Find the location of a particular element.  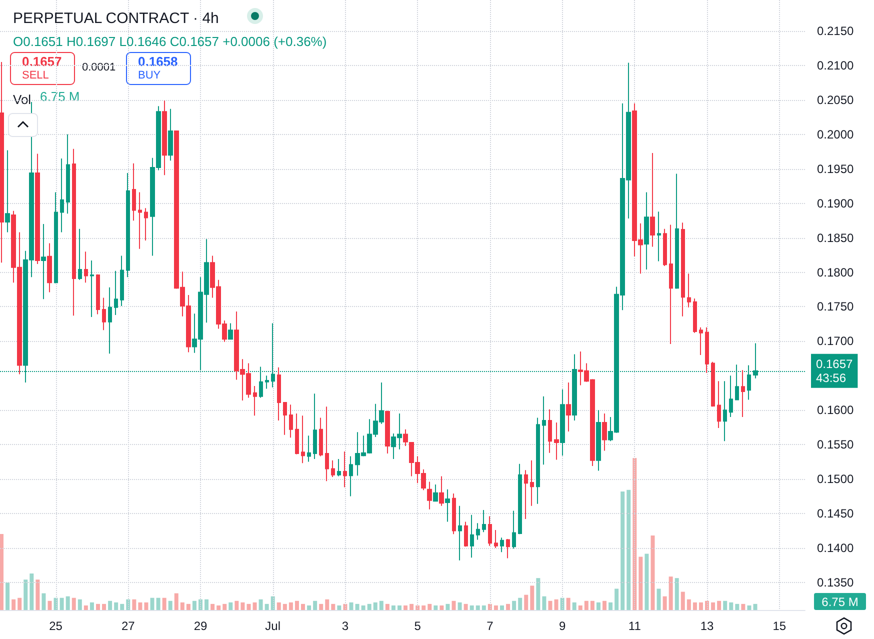

text: 6.75 M is located at coordinates (840, 602).